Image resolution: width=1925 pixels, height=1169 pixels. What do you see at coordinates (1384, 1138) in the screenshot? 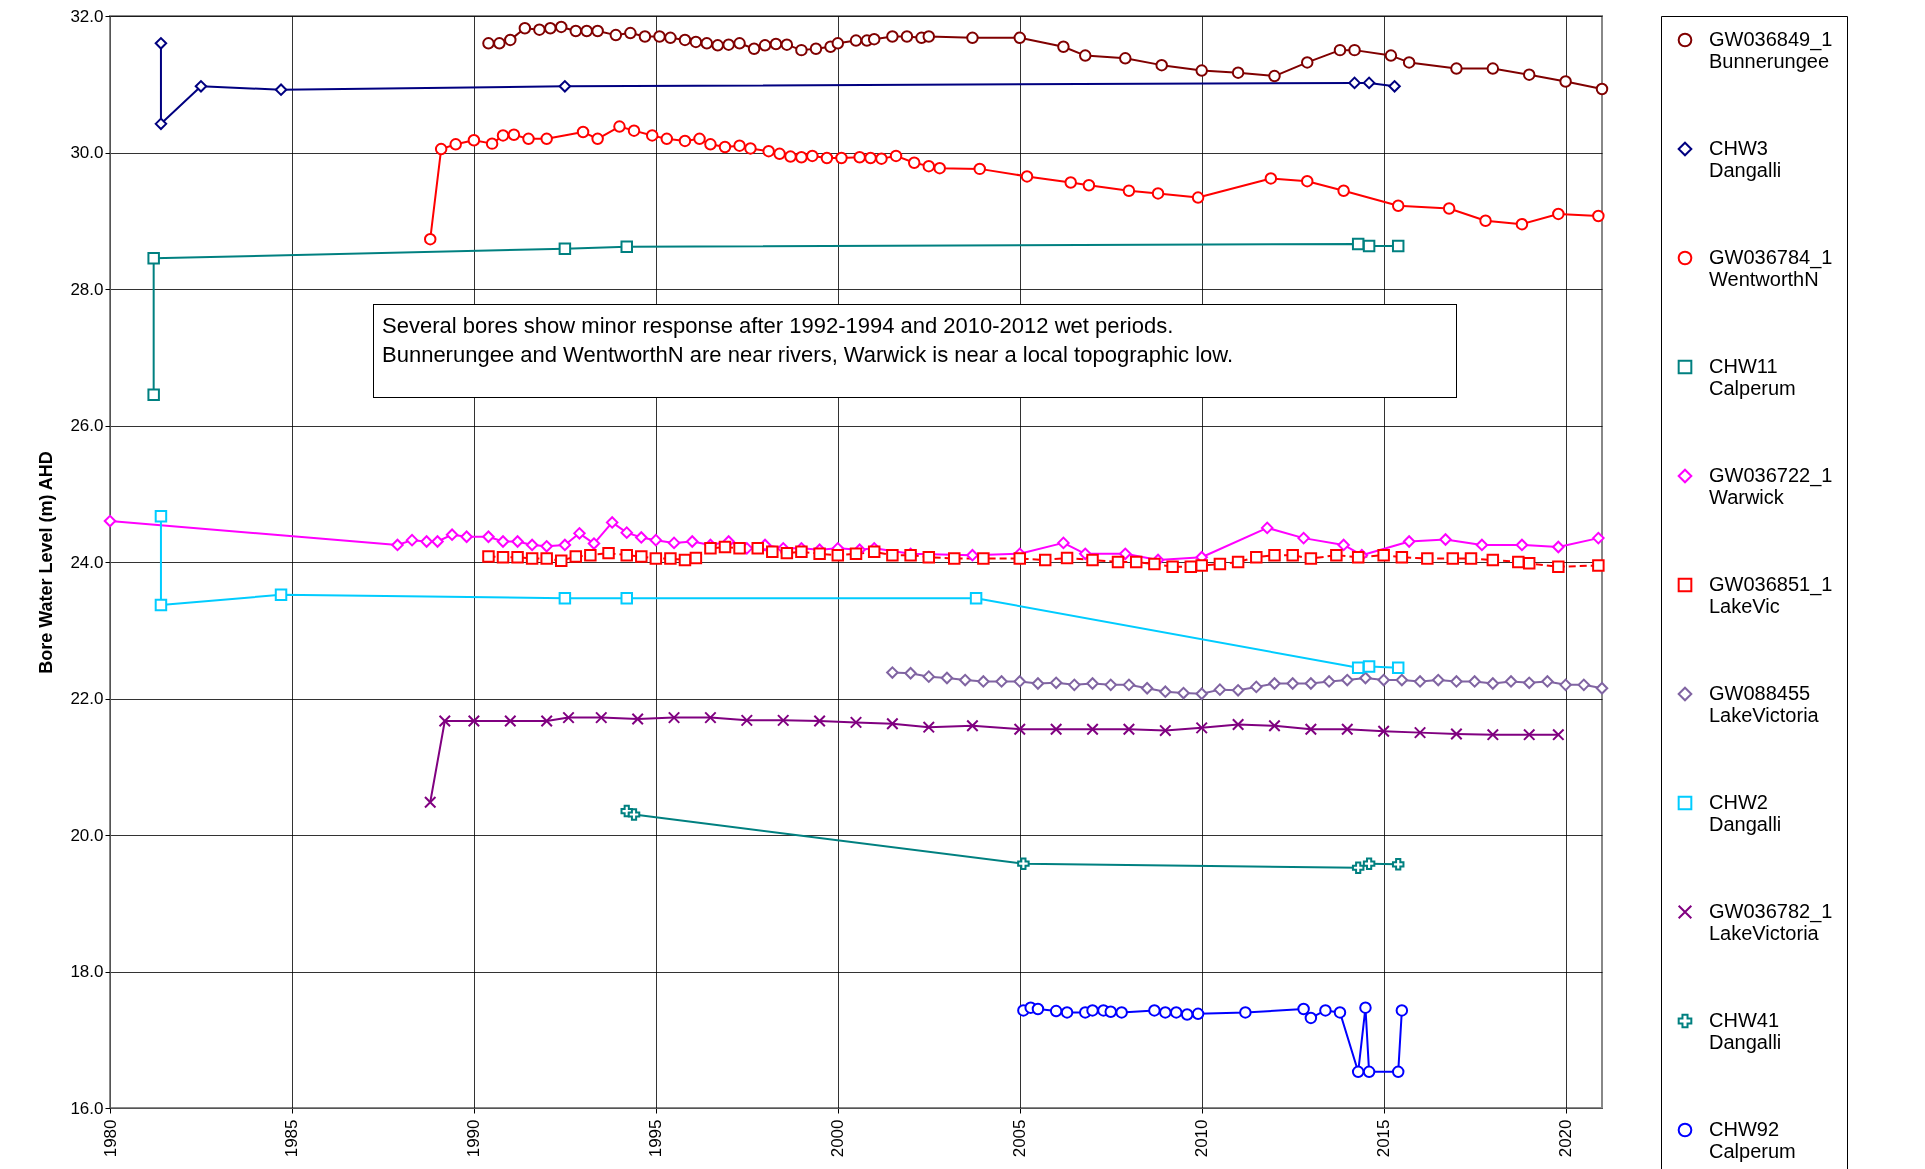
I see `x-tick-label: 2015` at bounding box center [1384, 1138].